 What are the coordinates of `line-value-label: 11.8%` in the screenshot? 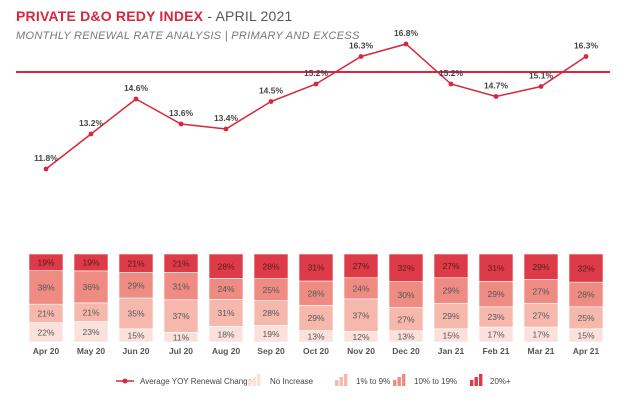 It's located at (46, 158).